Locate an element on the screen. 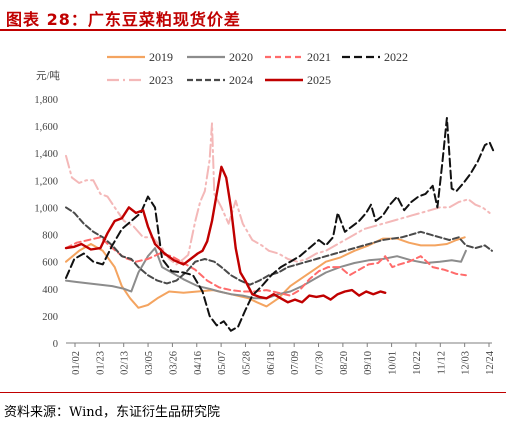 This screenshot has height=426, width=506. x-tick-label: 07/09 is located at coordinates (295, 363).